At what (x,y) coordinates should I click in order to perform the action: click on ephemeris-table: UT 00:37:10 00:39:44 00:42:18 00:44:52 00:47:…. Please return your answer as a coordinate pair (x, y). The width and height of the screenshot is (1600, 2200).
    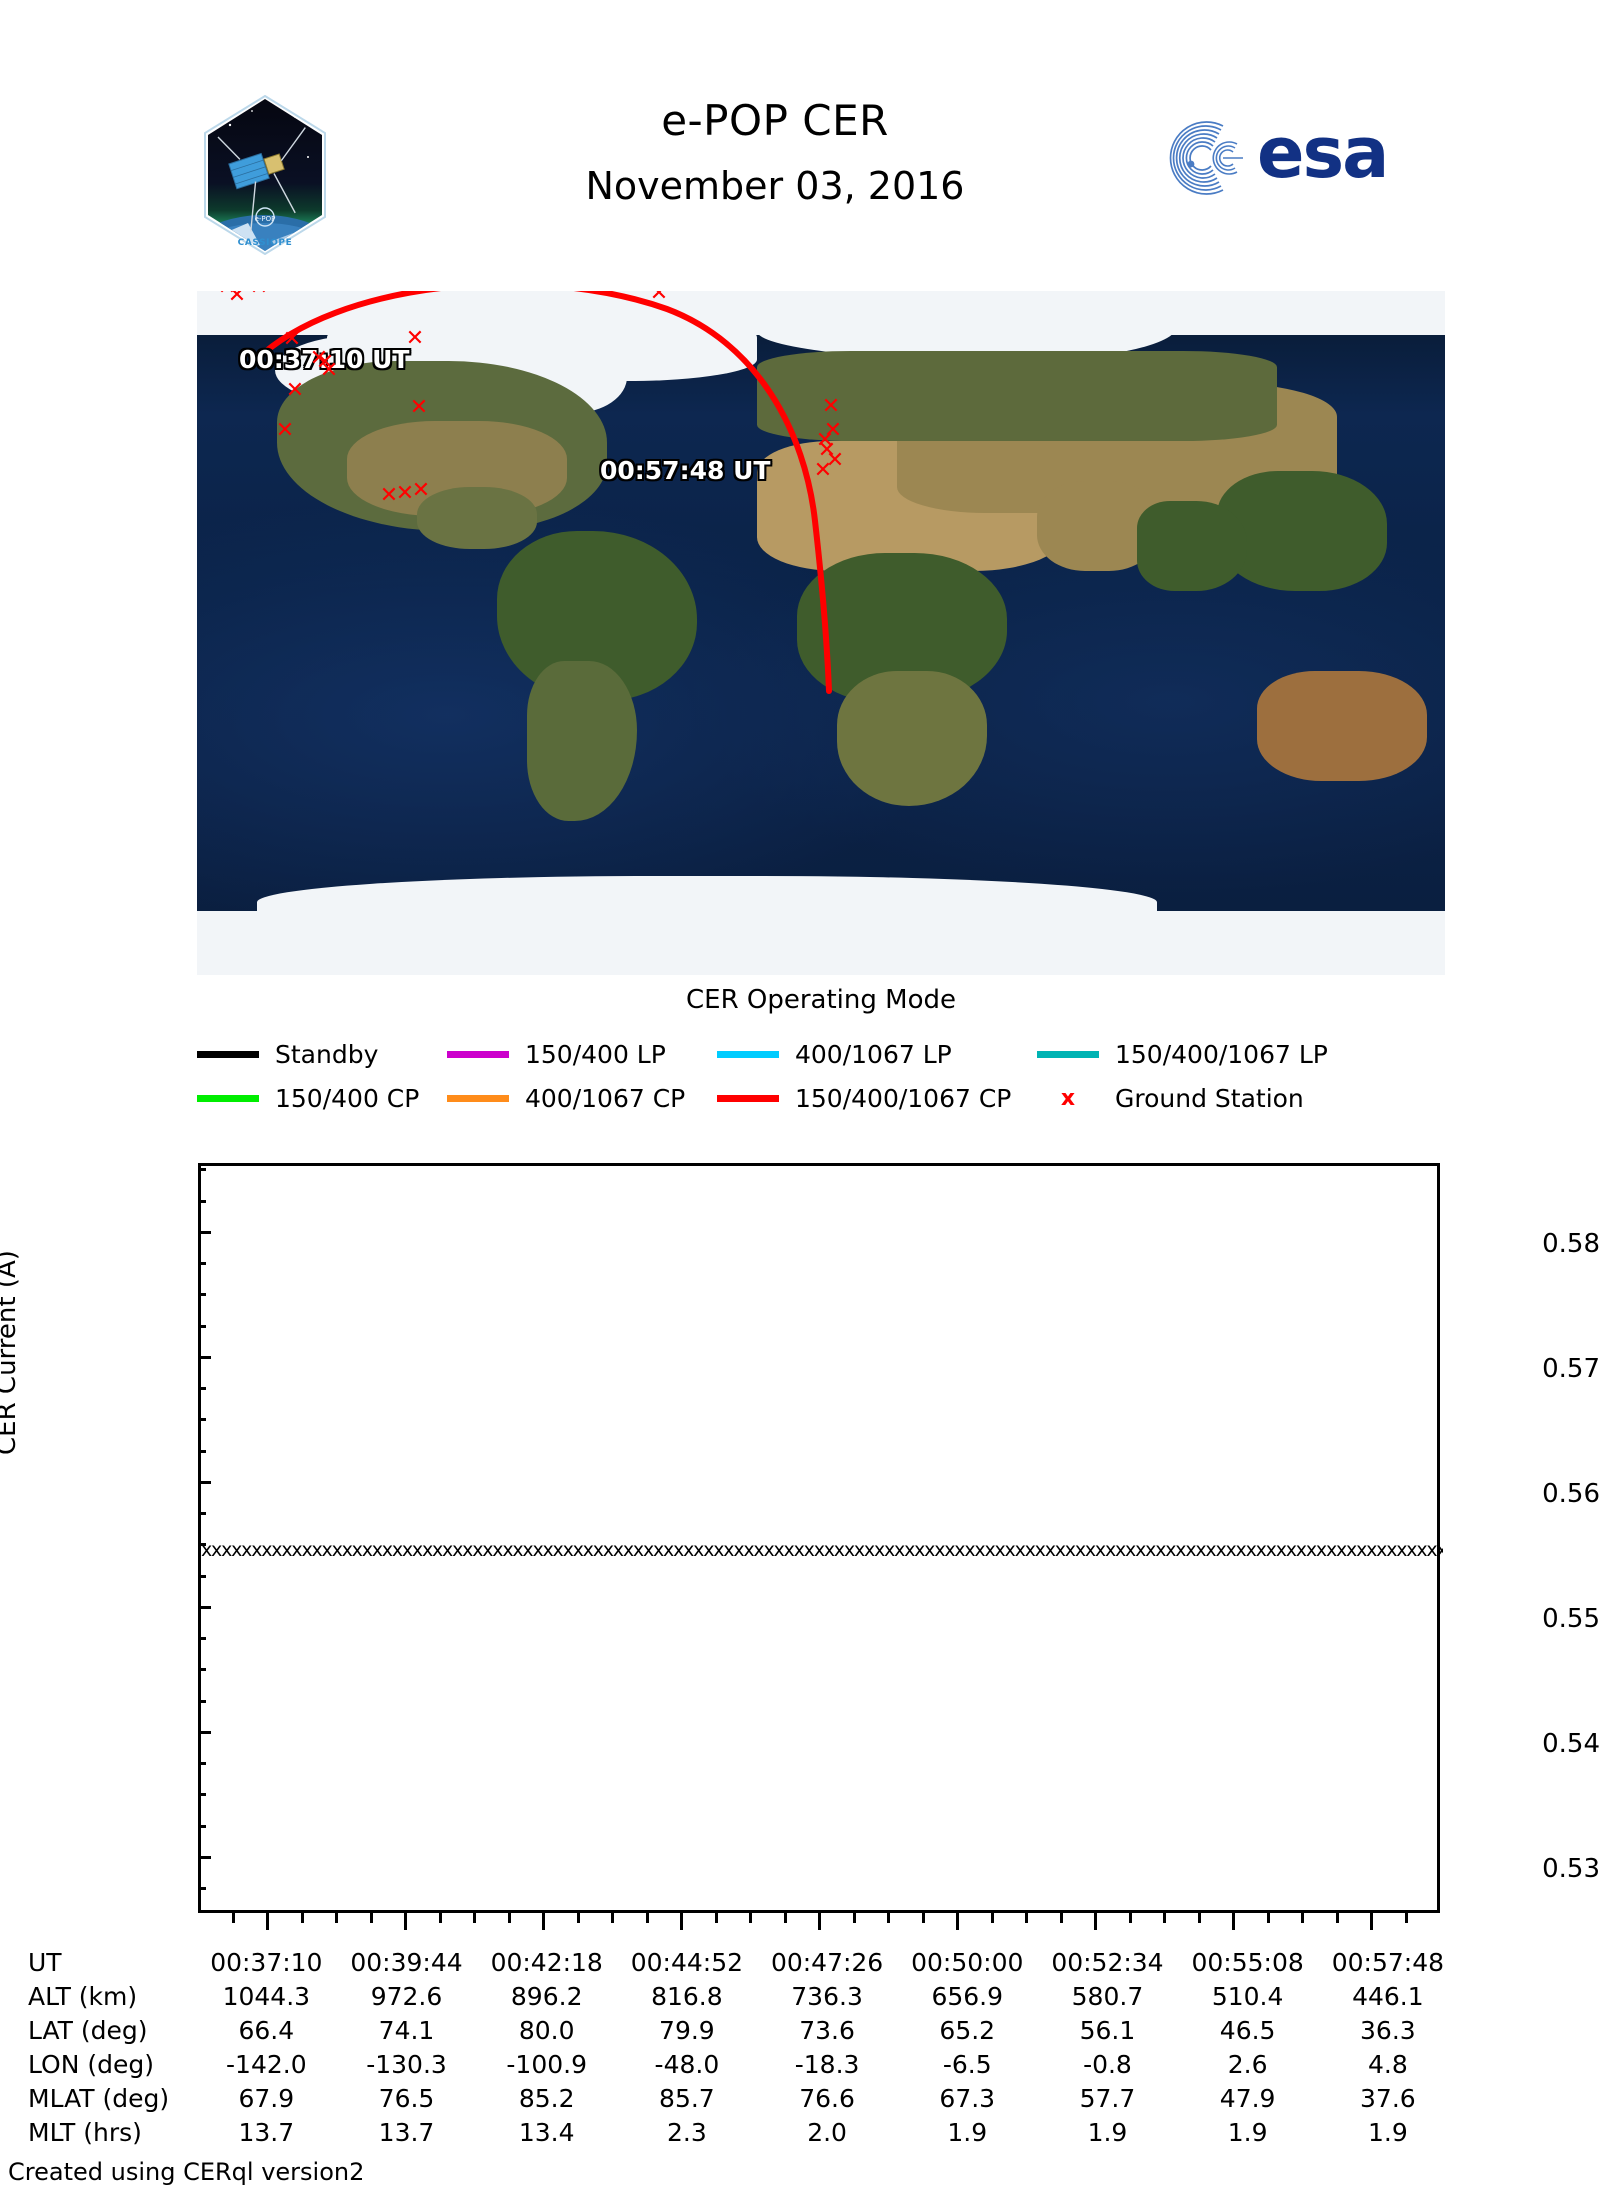
    Looking at the image, I should click on (743, 2047).